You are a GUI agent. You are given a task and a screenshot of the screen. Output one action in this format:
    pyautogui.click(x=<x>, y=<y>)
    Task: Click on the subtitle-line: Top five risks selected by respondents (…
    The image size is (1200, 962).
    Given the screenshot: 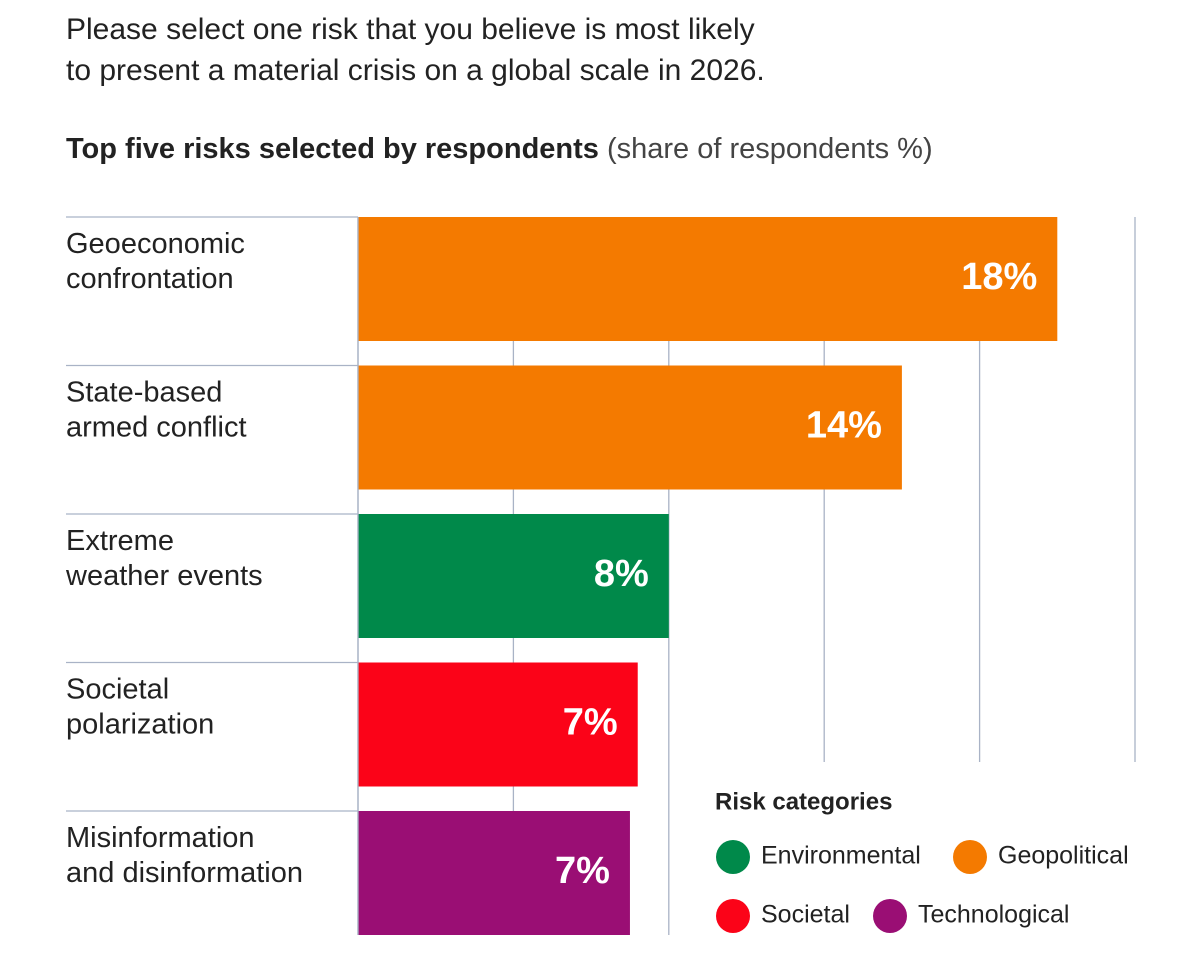 What is the action you would take?
    pyautogui.click(x=499, y=149)
    